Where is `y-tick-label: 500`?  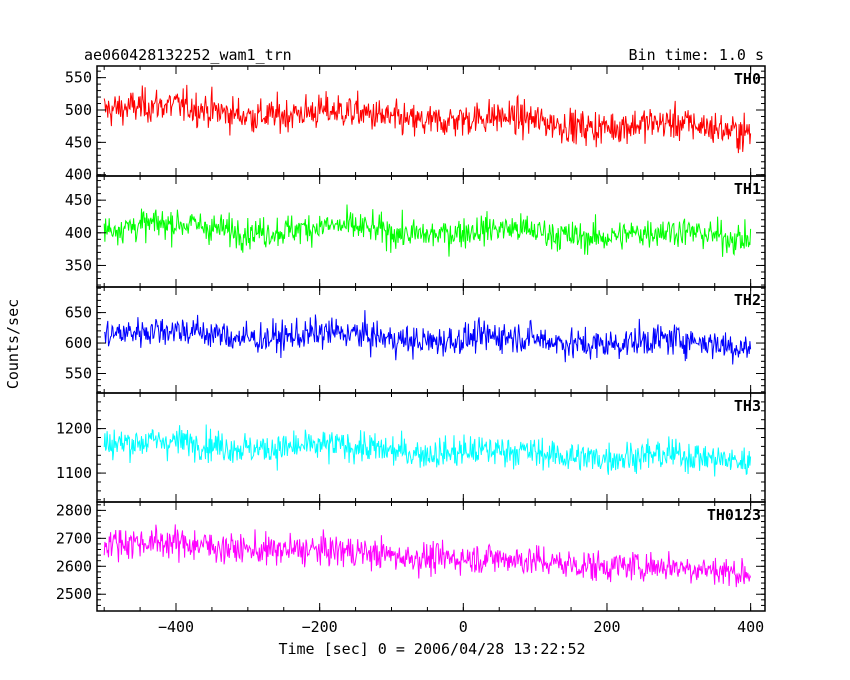 y-tick-label: 500 is located at coordinates (78, 110).